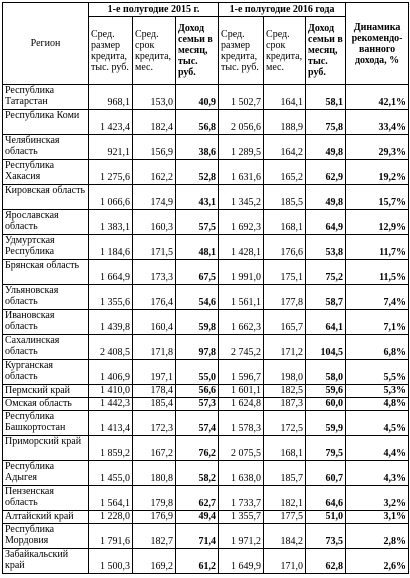 Image resolution: width=410 pixels, height=578 pixels. I want to click on value-cell: 19,2%, so click(377, 172).